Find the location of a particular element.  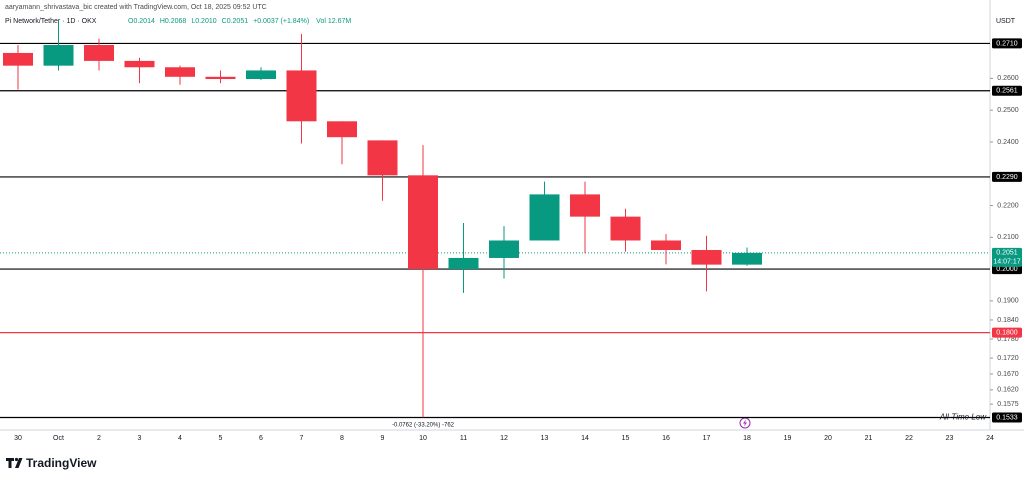

x-tick-label: 14 is located at coordinates (585, 438).